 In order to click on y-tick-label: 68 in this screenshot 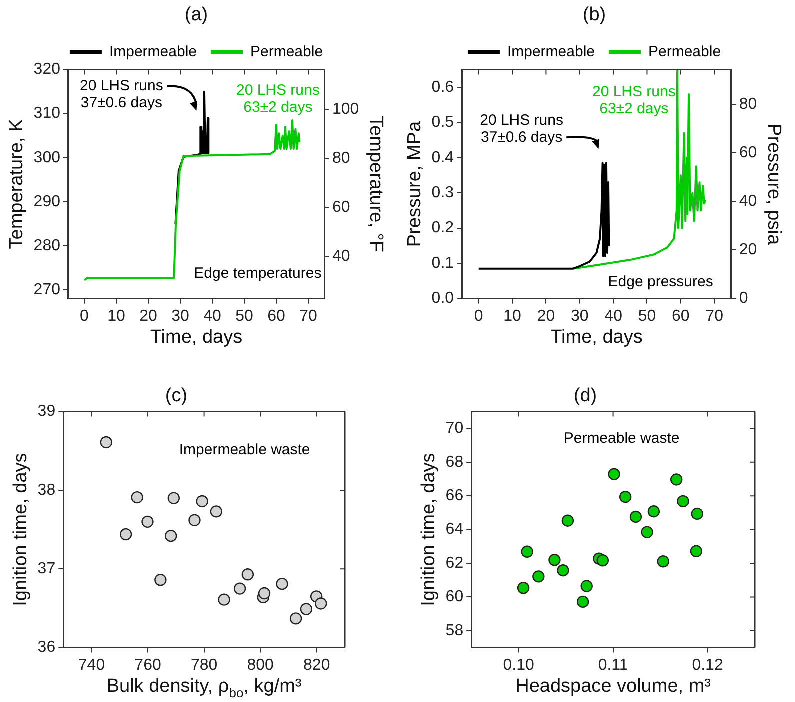, I will do `click(455, 462)`.